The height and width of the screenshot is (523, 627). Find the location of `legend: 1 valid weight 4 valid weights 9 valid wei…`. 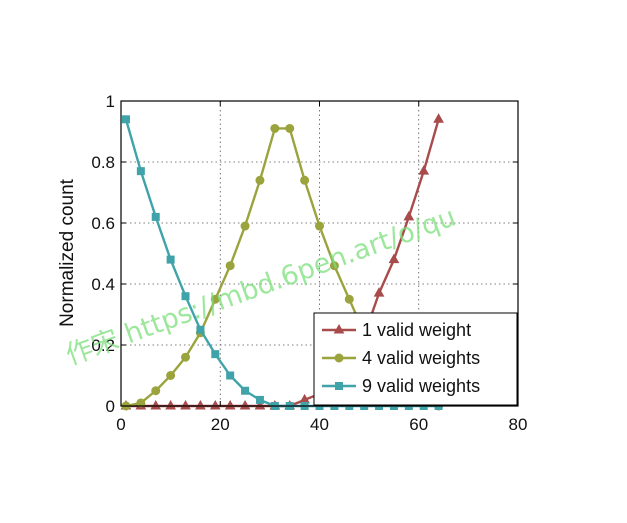

legend: 1 valid weight 4 valid weights 9 valid wei… is located at coordinates (415, 359).